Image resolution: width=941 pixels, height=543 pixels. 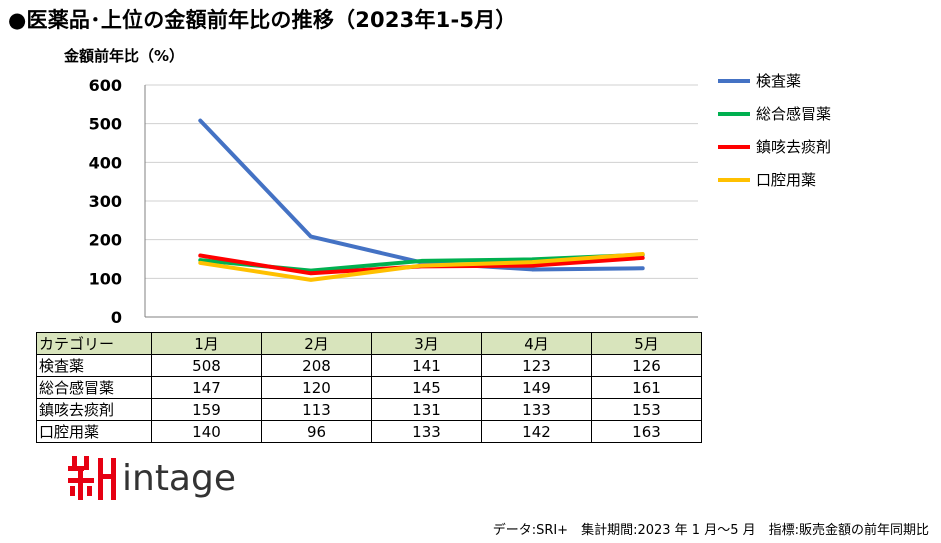 I want to click on y-tick-label: 300, so click(x=105, y=201).